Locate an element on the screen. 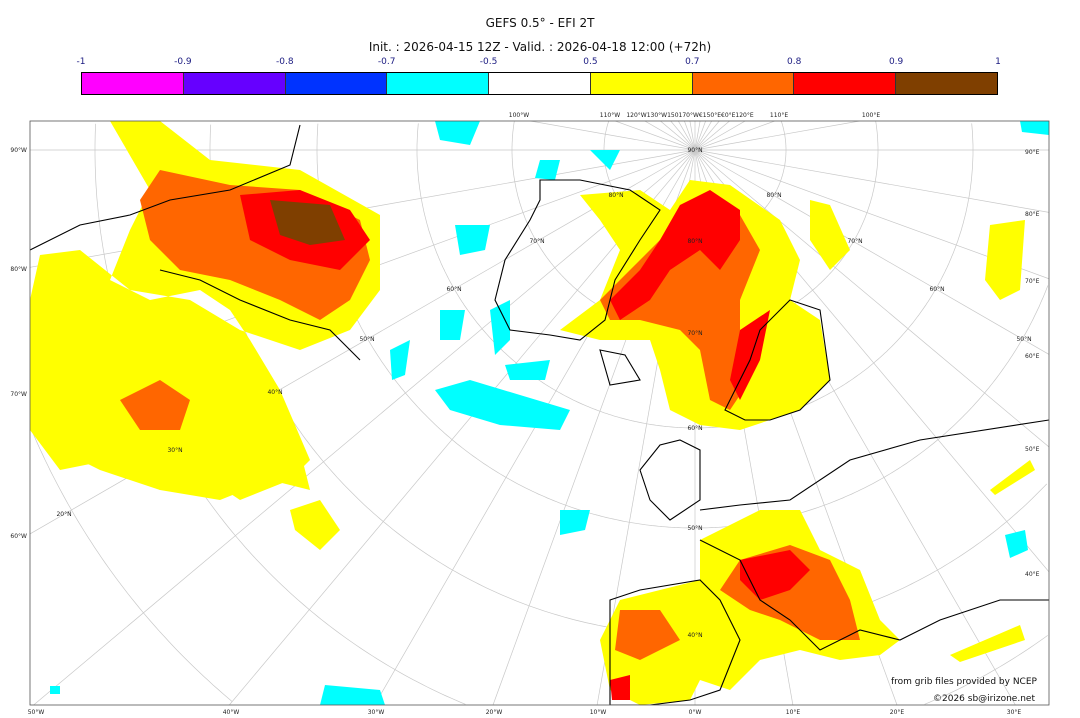  grid-label: 10°E is located at coordinates (793, 712).